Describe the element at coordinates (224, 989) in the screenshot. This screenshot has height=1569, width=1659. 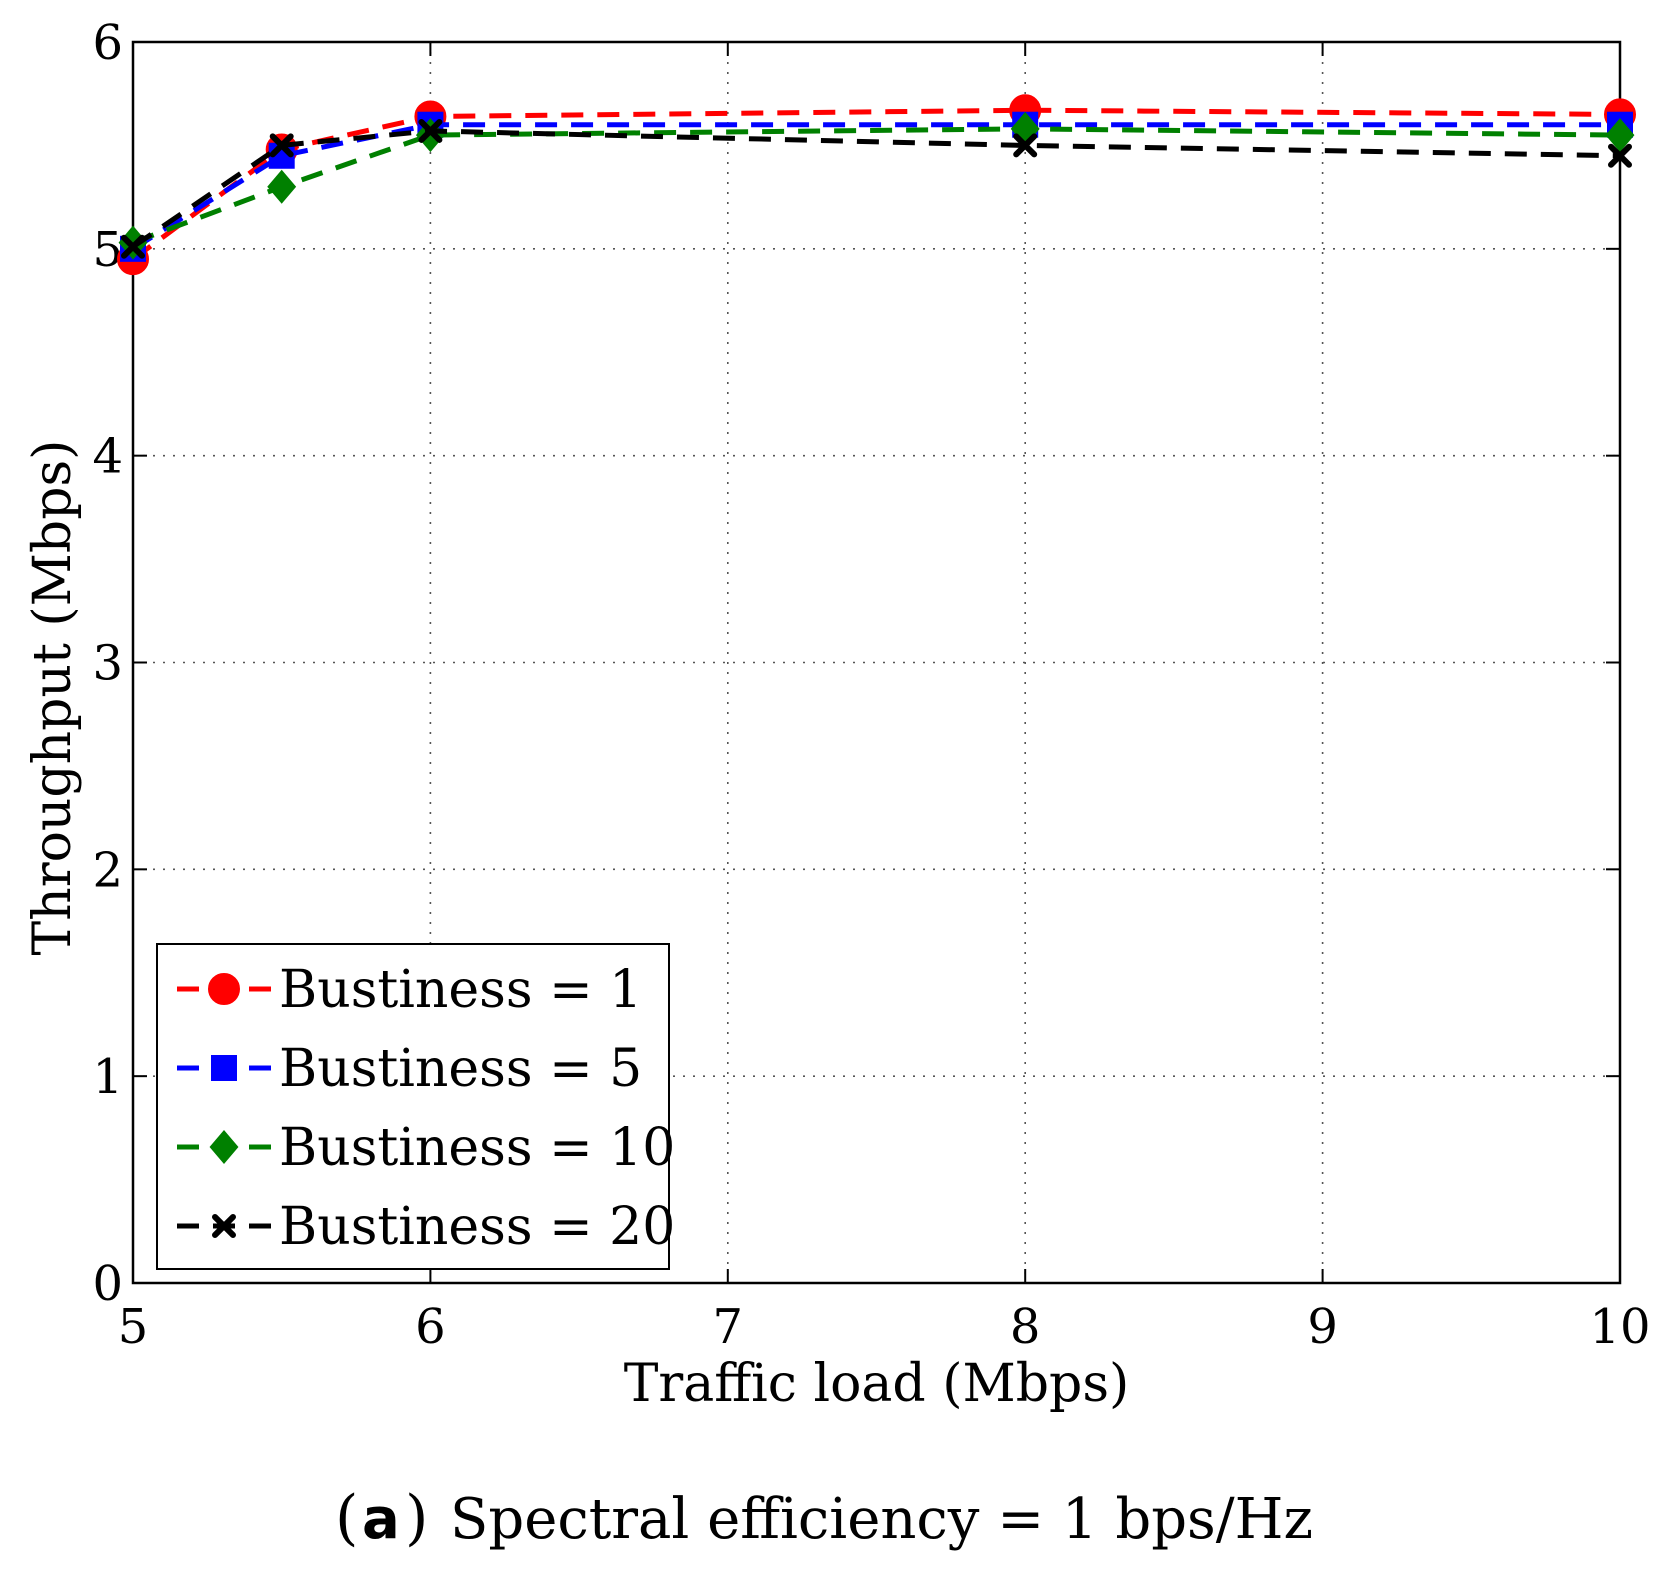
I see `legend-marker-circle` at that location.